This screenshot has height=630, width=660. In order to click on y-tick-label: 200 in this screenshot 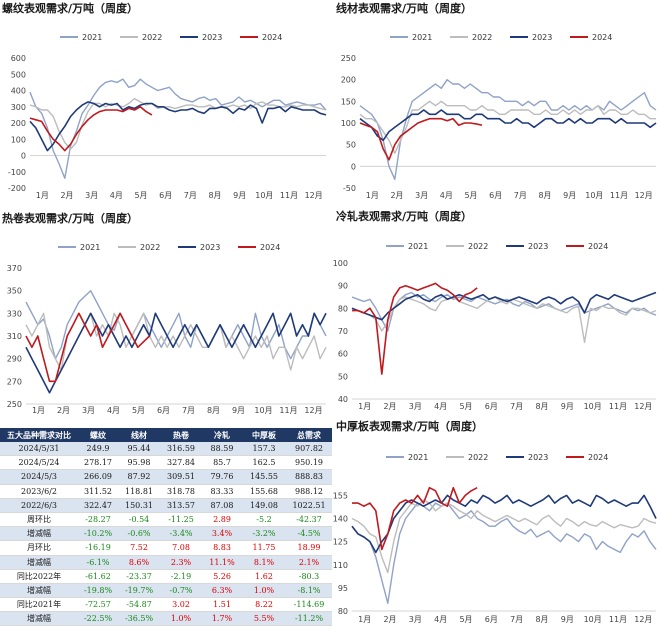, I will do `click(18, 123)`.